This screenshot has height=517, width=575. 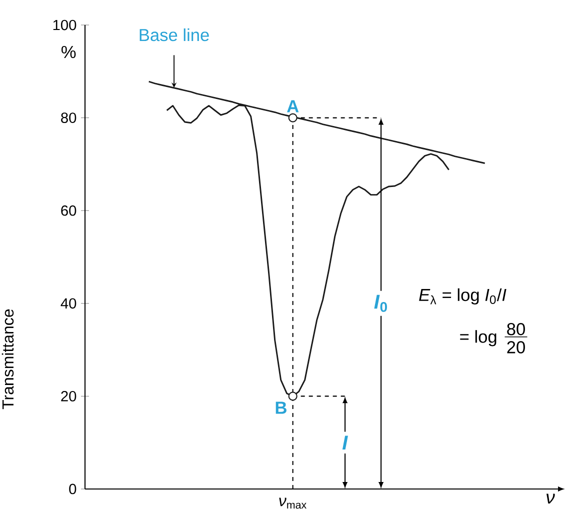 What do you see at coordinates (550, 499) in the screenshot?
I see `x-axis-title: ν` at bounding box center [550, 499].